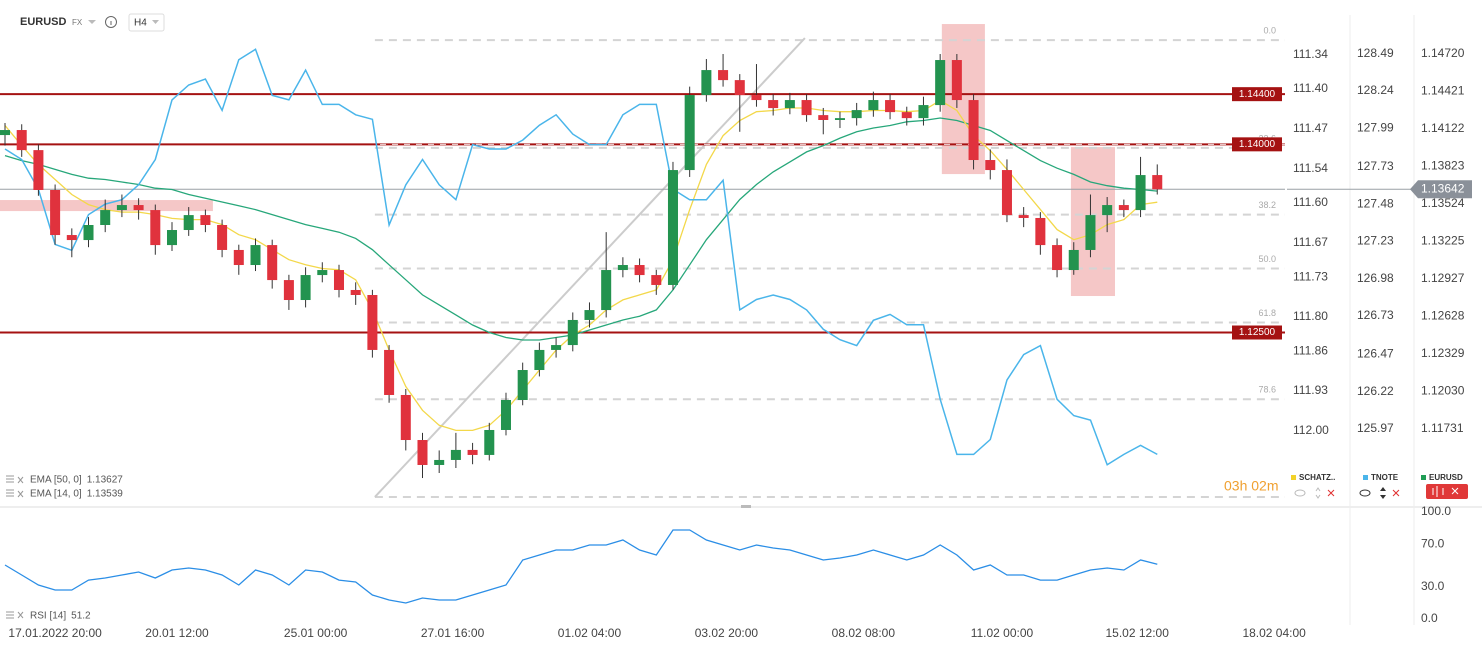 The width and height of the screenshot is (1482, 650). What do you see at coordinates (1310, 168) in the screenshot?
I see `y-tick-label: 111.54` at bounding box center [1310, 168].